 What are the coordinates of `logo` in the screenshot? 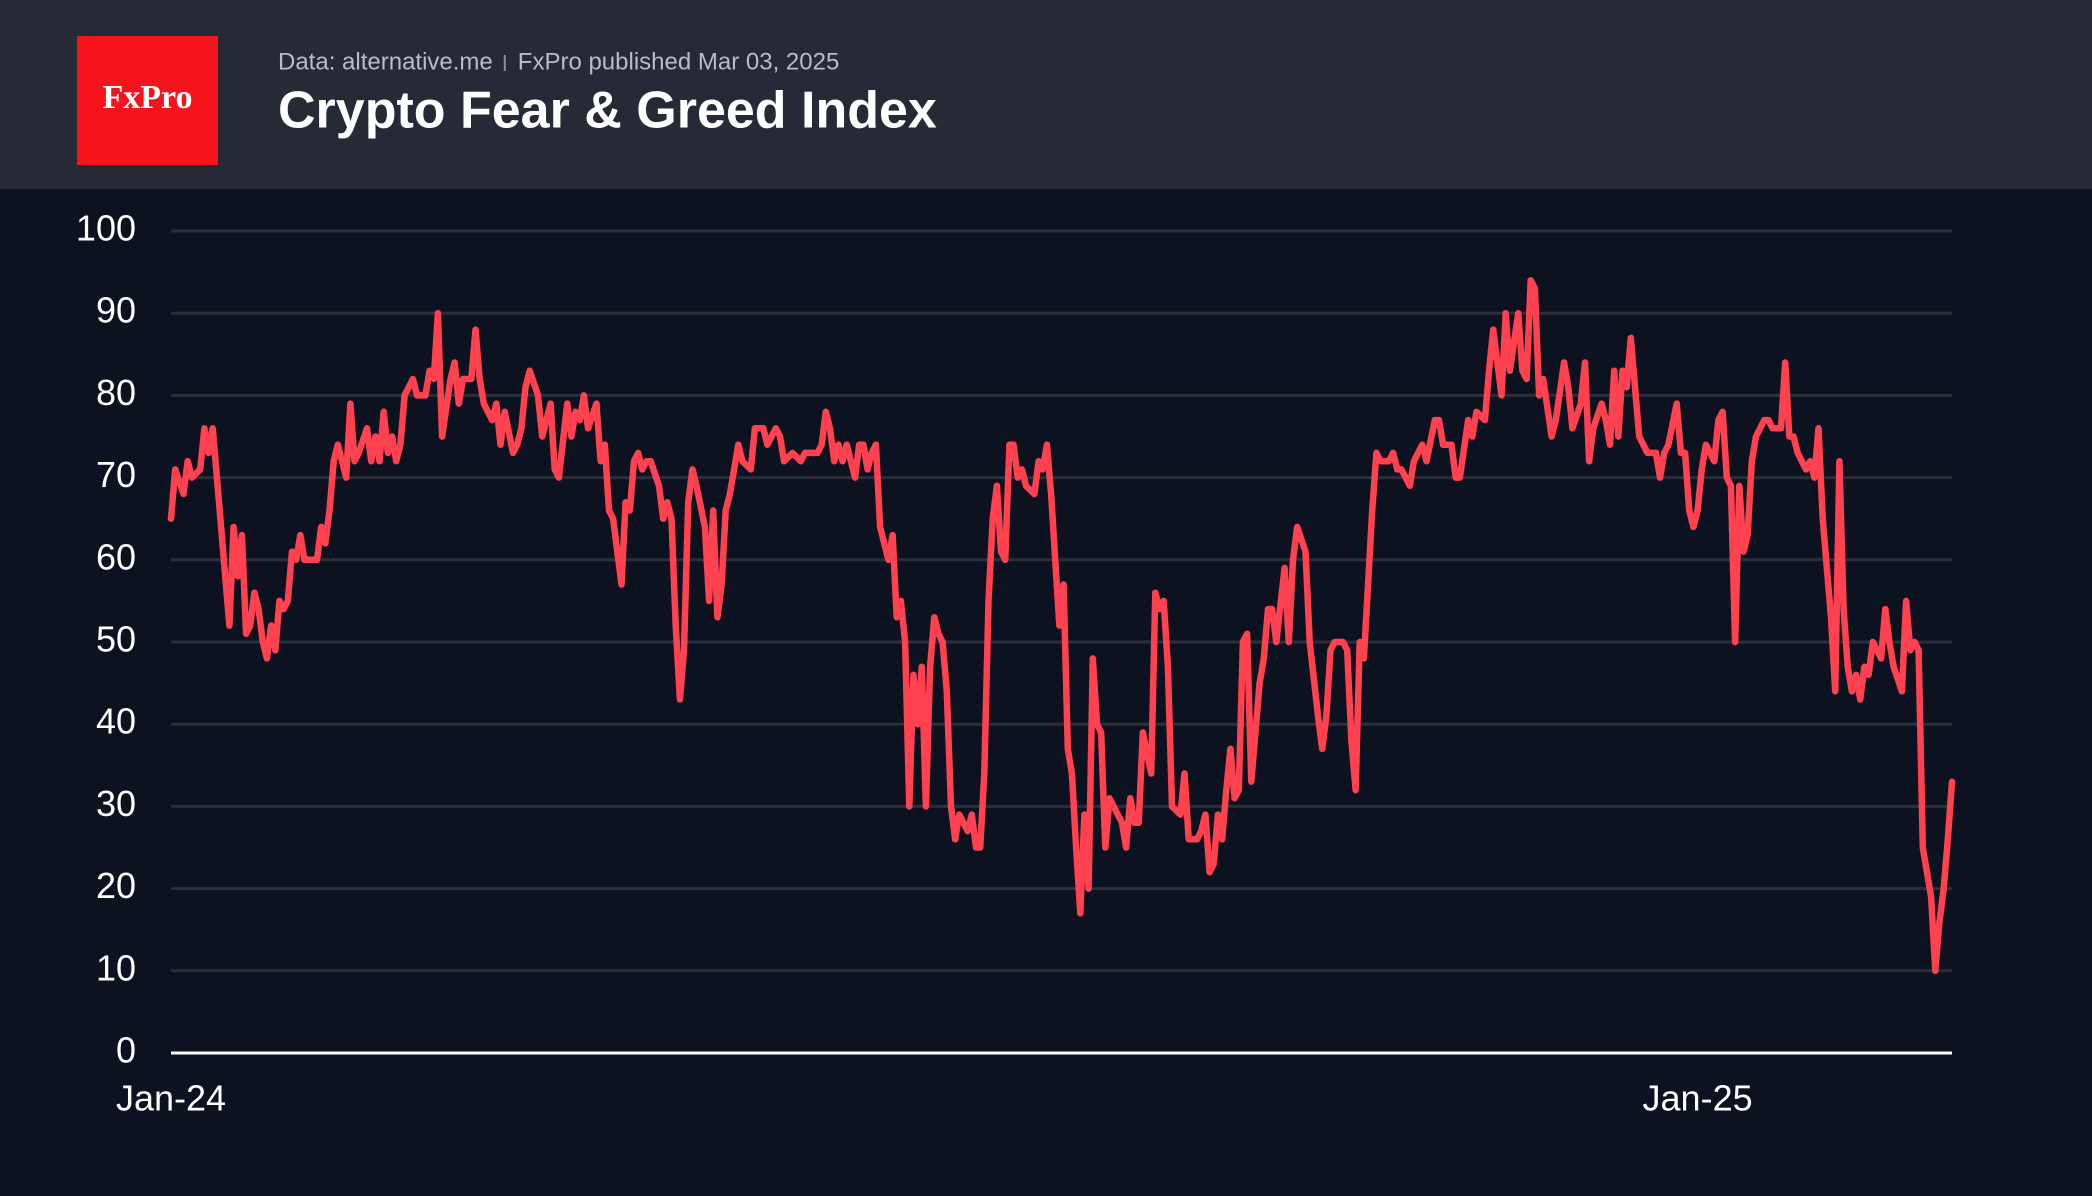 It's located at (147, 100).